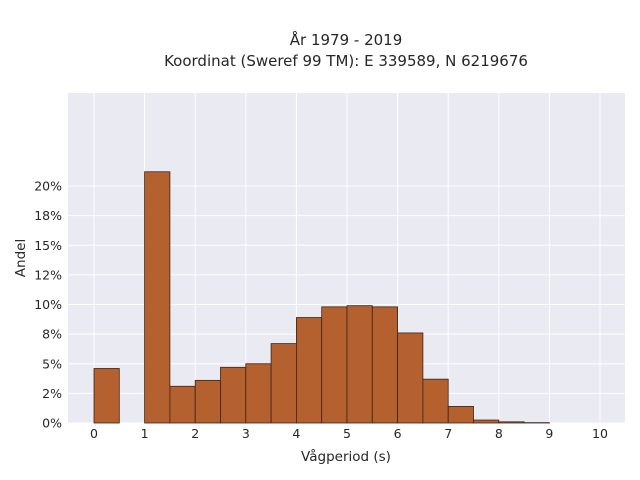 This screenshot has height=480, width=640. What do you see at coordinates (48, 186) in the screenshot?
I see `y-tick-label: 20%` at bounding box center [48, 186].